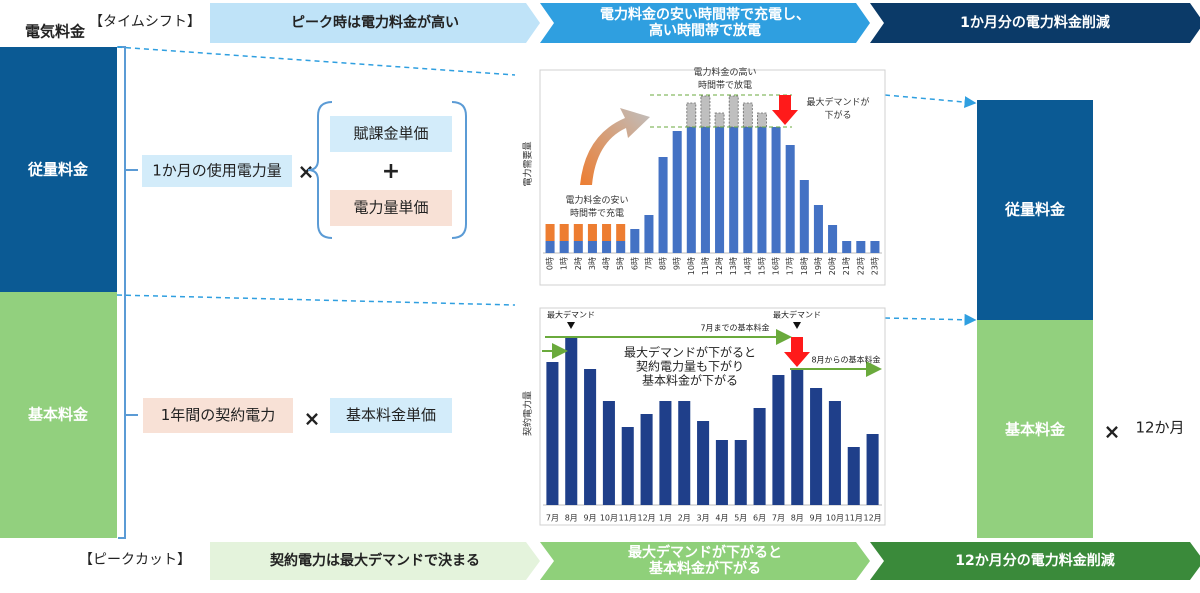 This screenshot has width=1200, height=593. Describe the element at coordinates (734, 328) in the screenshot. I see `annotation: 7月までの基本料金` at that location.